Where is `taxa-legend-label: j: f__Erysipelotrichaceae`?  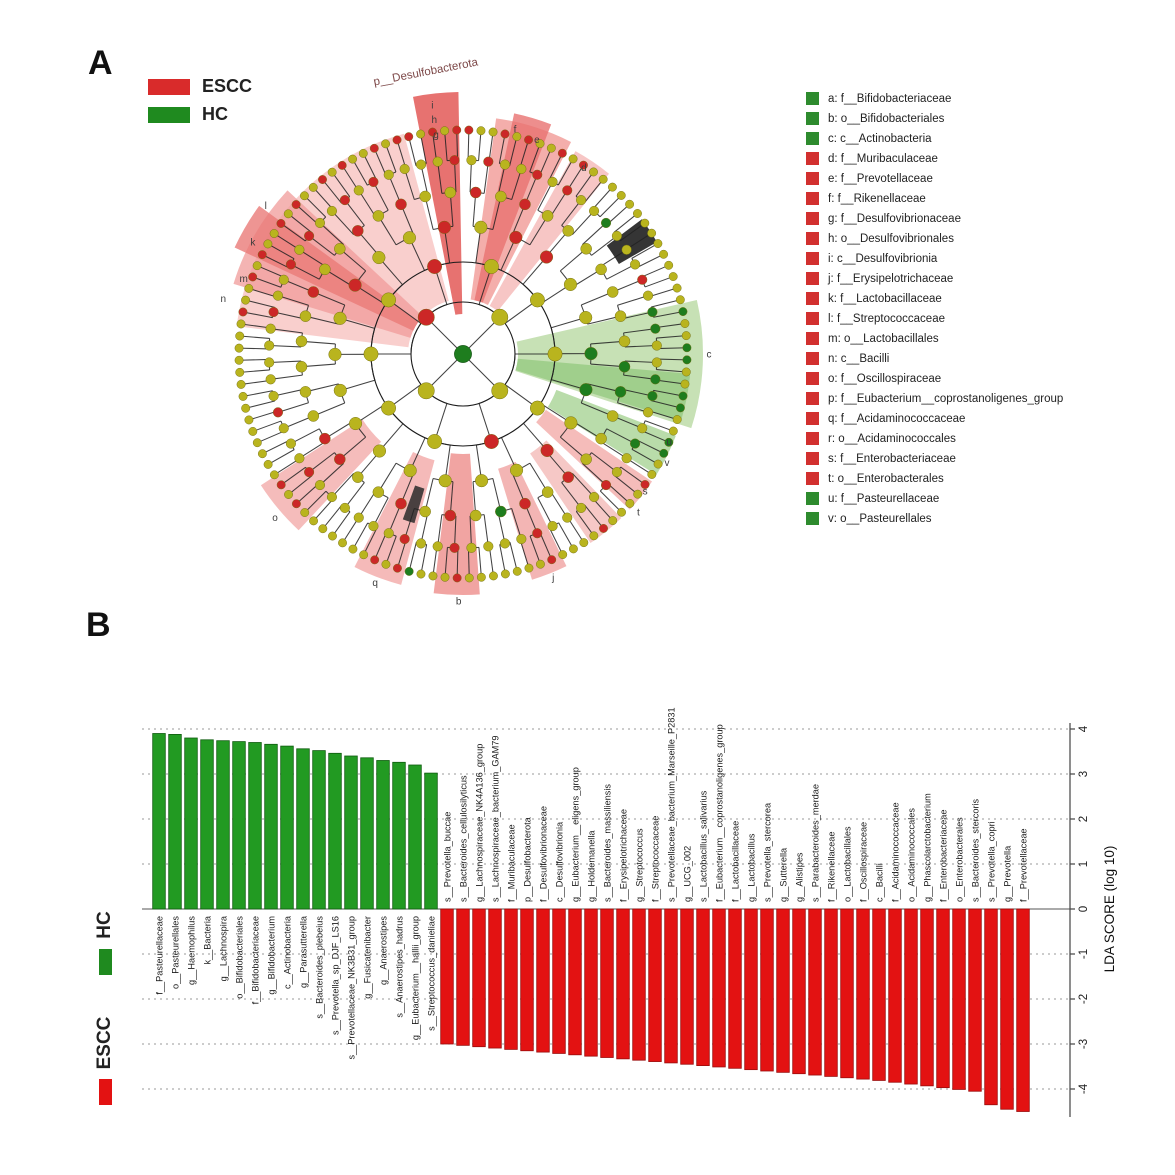 taxa-legend-label: j: f__Erysipelotrichaceae is located at coordinates (891, 278).